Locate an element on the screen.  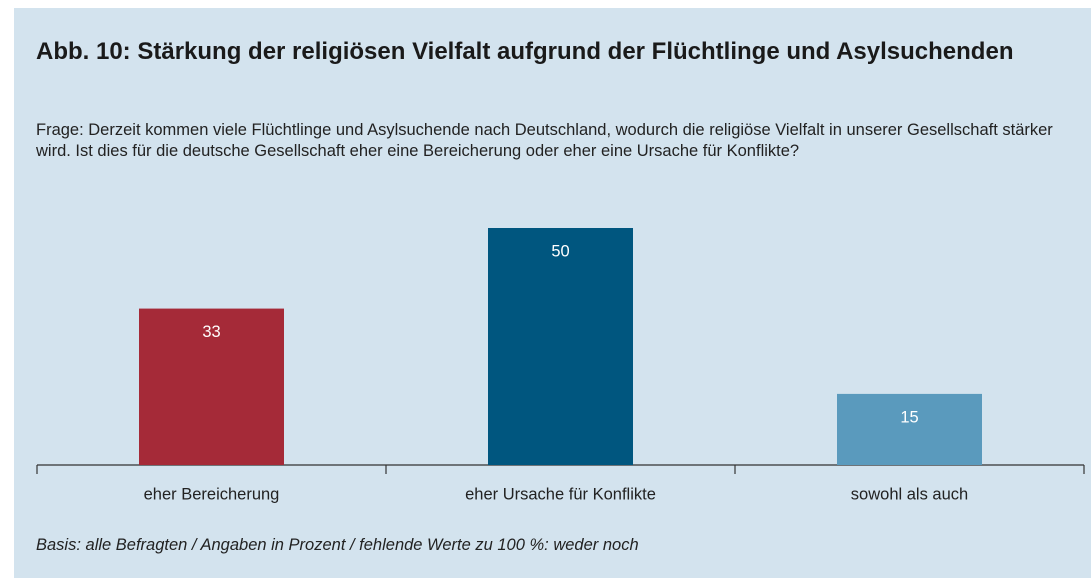
x-tick-label: sowohl als auch is located at coordinates (909, 494).